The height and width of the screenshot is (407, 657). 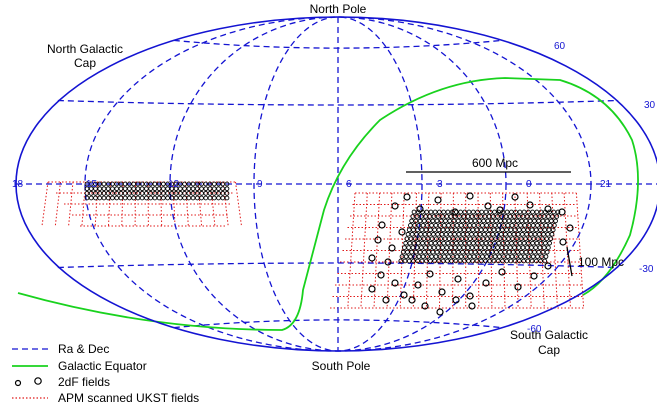 I want to click on dec-tick-minus-30: -30, so click(x=646, y=269).